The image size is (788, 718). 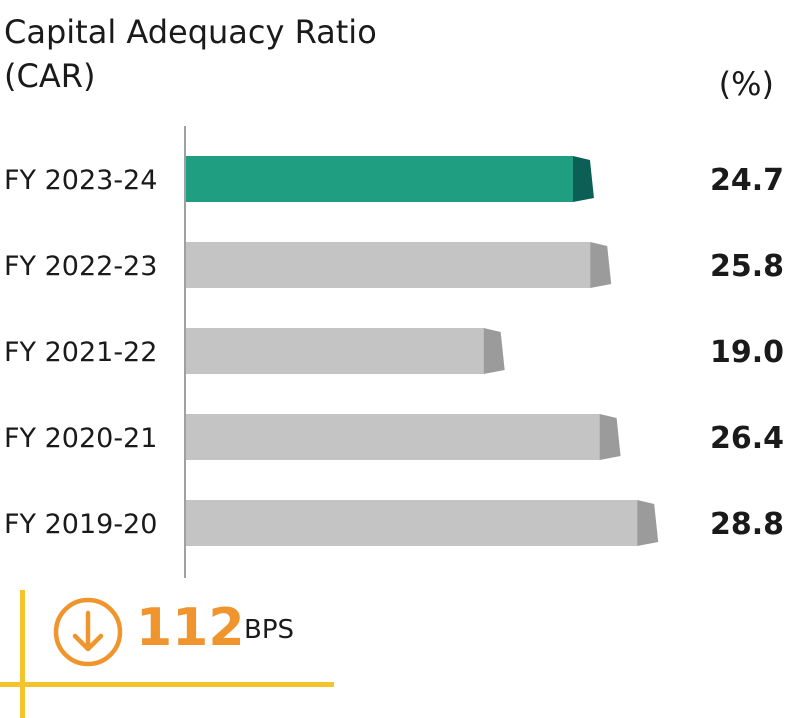 I want to click on arrow-down-circle-icon, so click(x=88, y=632).